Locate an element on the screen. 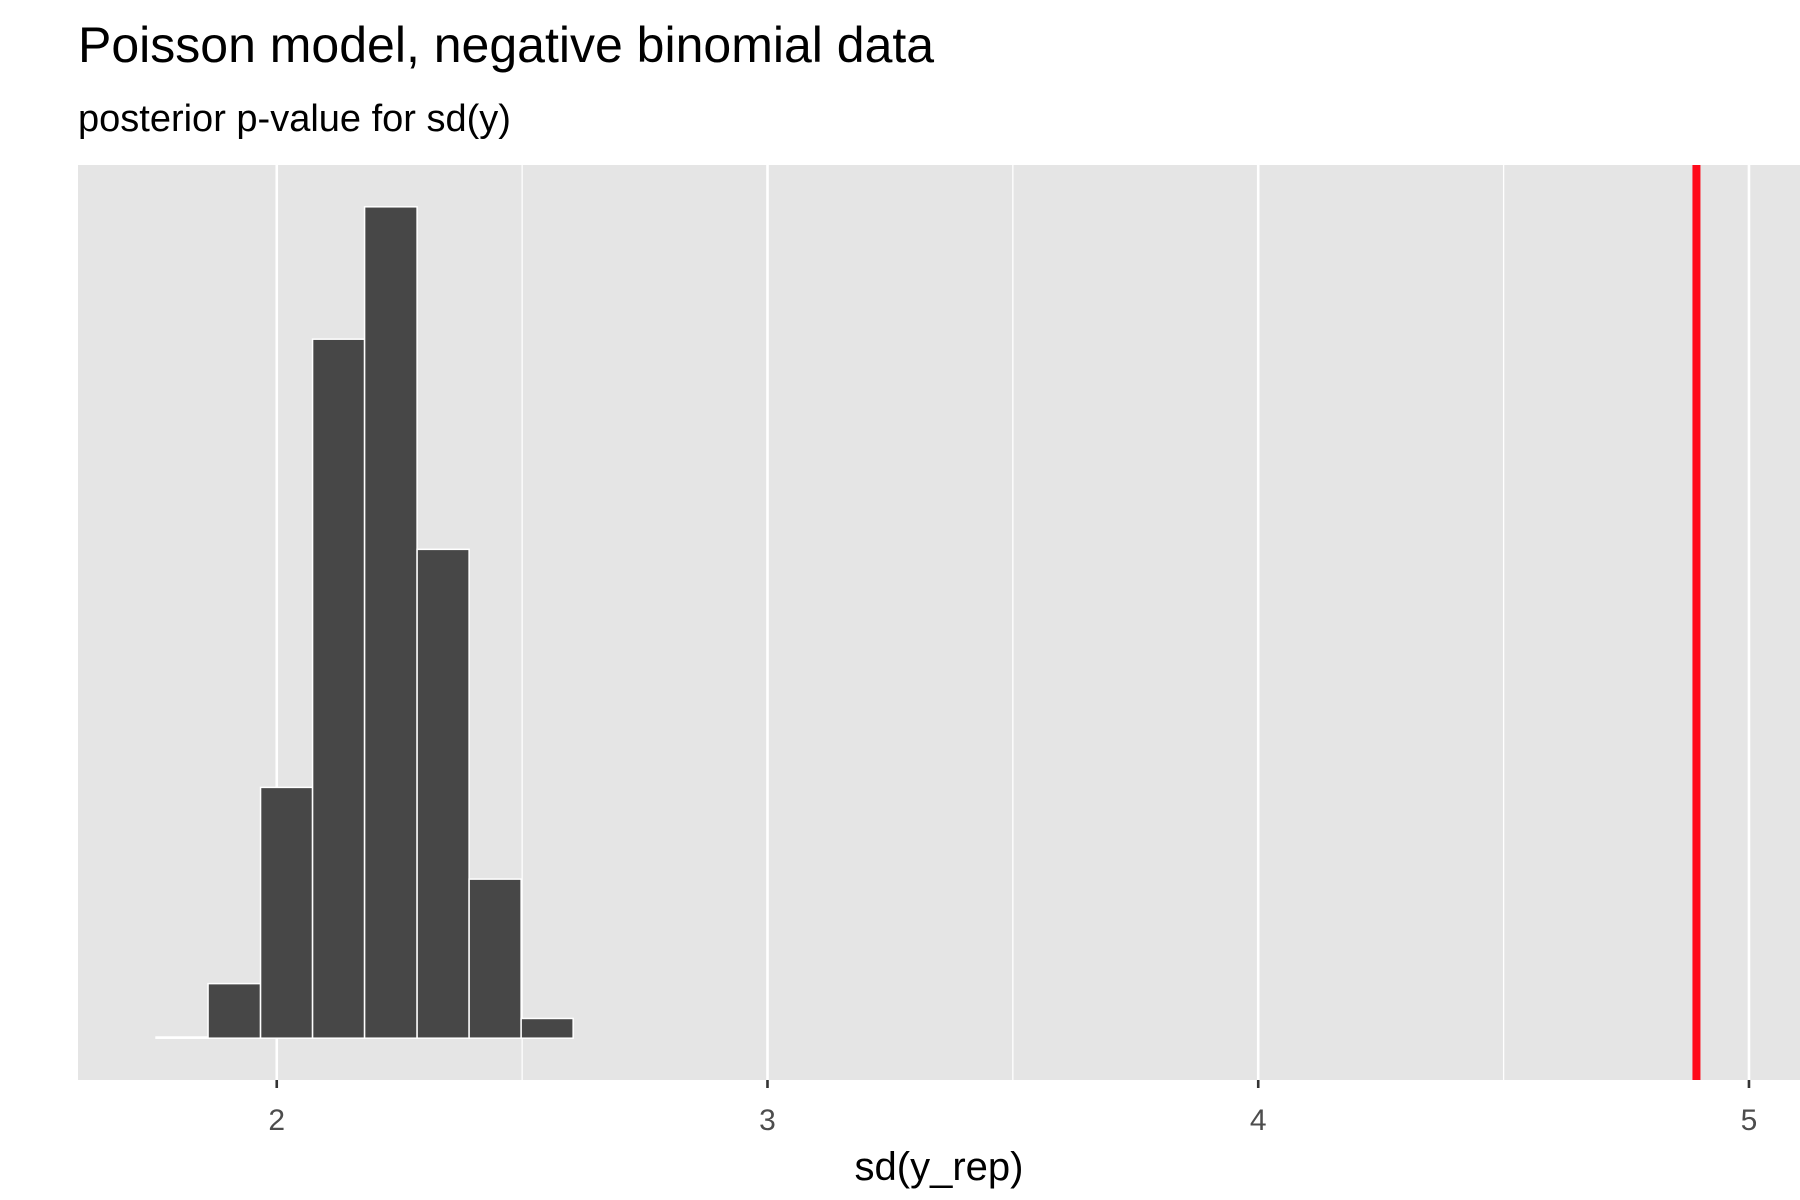 Image resolution: width=1800 pixels, height=1200 pixels. x-tick-label: 5 is located at coordinates (1749, 1120).